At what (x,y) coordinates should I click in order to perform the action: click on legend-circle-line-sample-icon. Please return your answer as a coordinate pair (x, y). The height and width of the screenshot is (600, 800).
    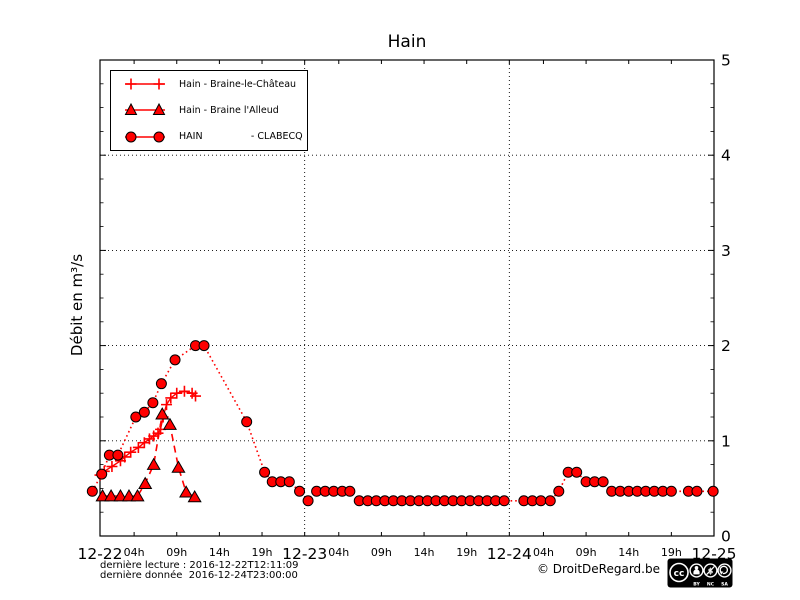
    Looking at the image, I should click on (145, 137).